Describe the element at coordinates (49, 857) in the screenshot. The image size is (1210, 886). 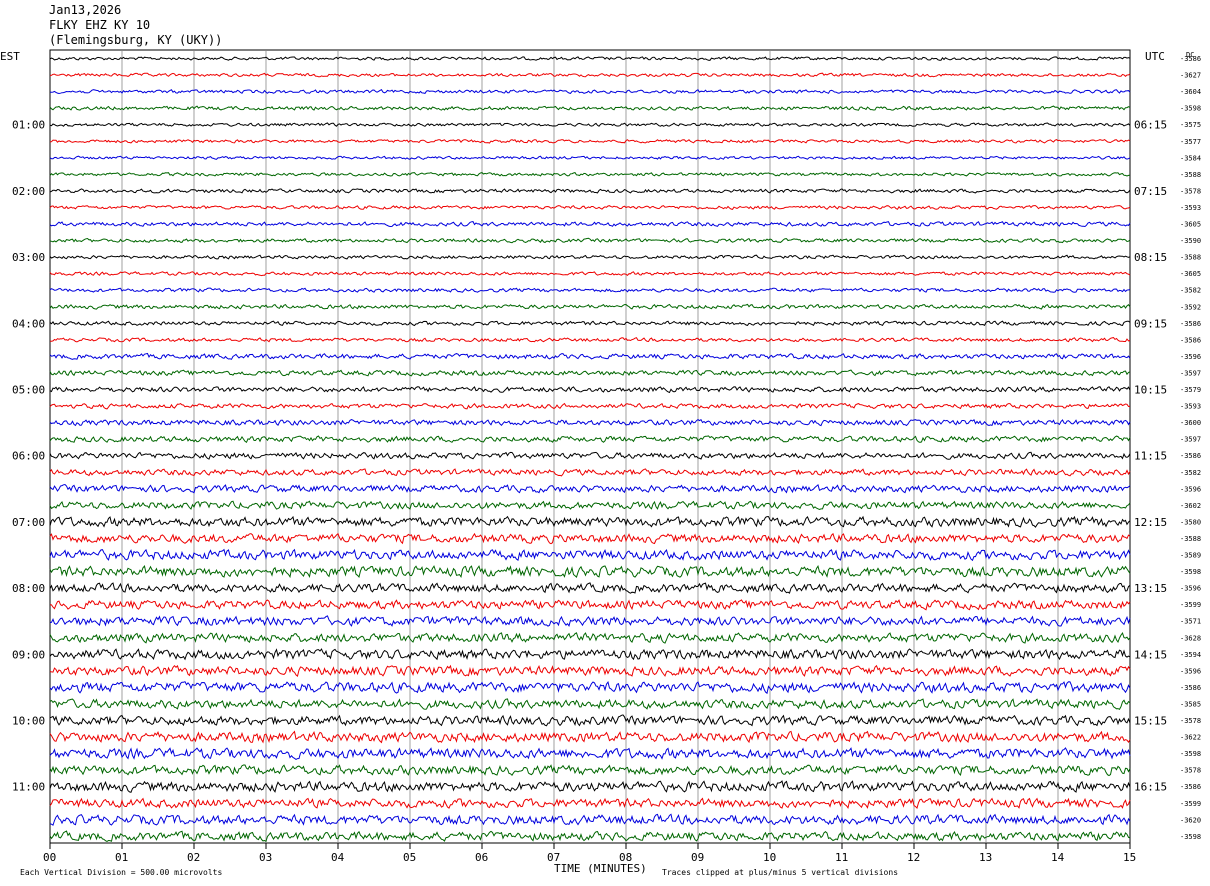
I see `x-tick-label: 00` at that location.